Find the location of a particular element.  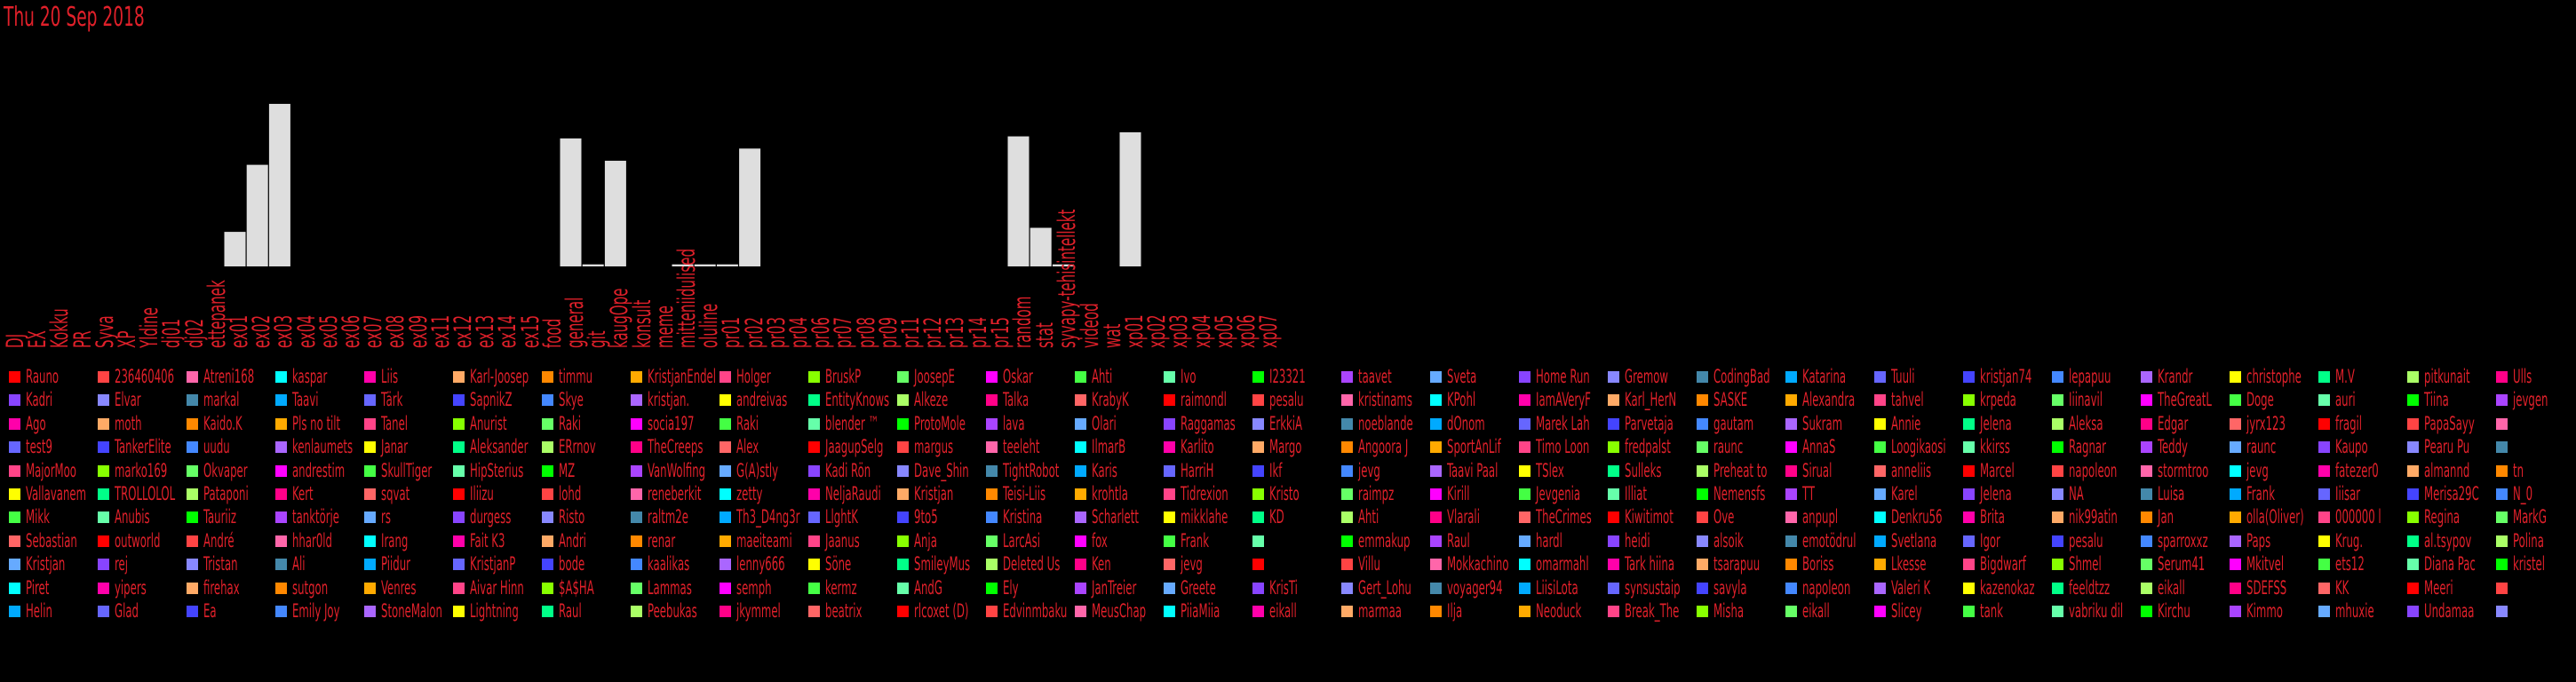

legend-username: KrabyK is located at coordinates (1110, 400).